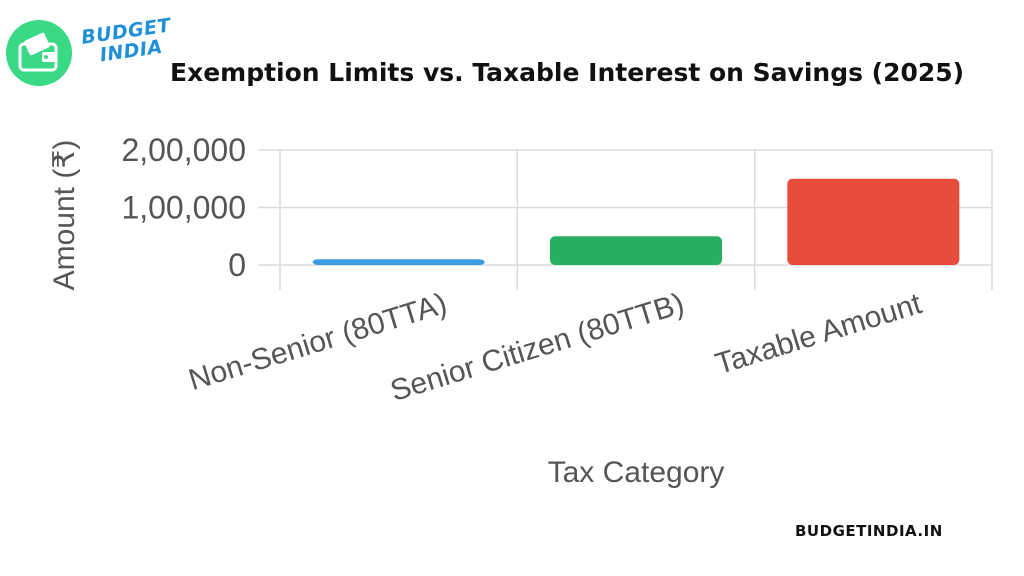 Image resolution: width=1024 pixels, height=576 pixels. What do you see at coordinates (183, 208) in the screenshot?
I see `y-tick-label: 1,00,000` at bounding box center [183, 208].